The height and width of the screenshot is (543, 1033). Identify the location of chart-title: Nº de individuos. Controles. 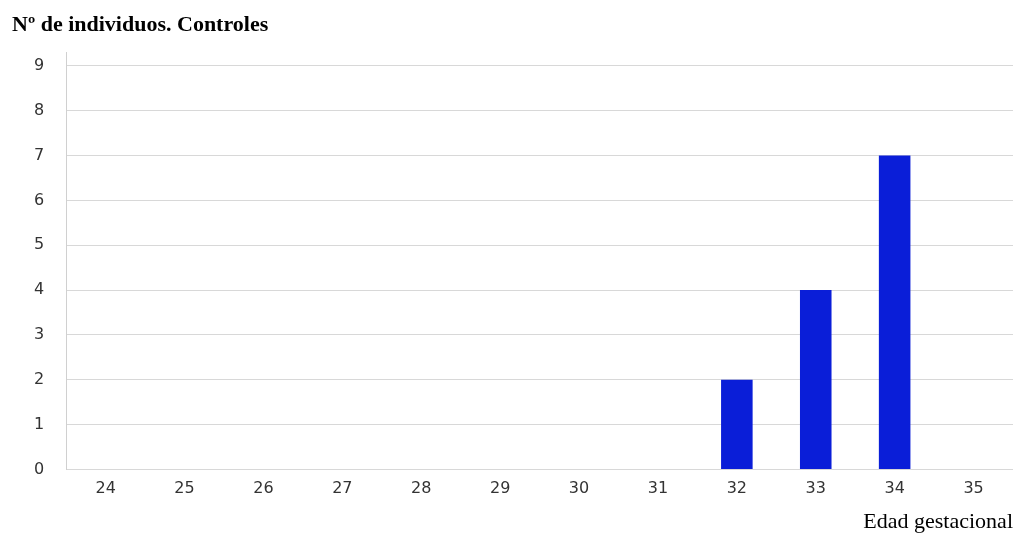
(140, 23).